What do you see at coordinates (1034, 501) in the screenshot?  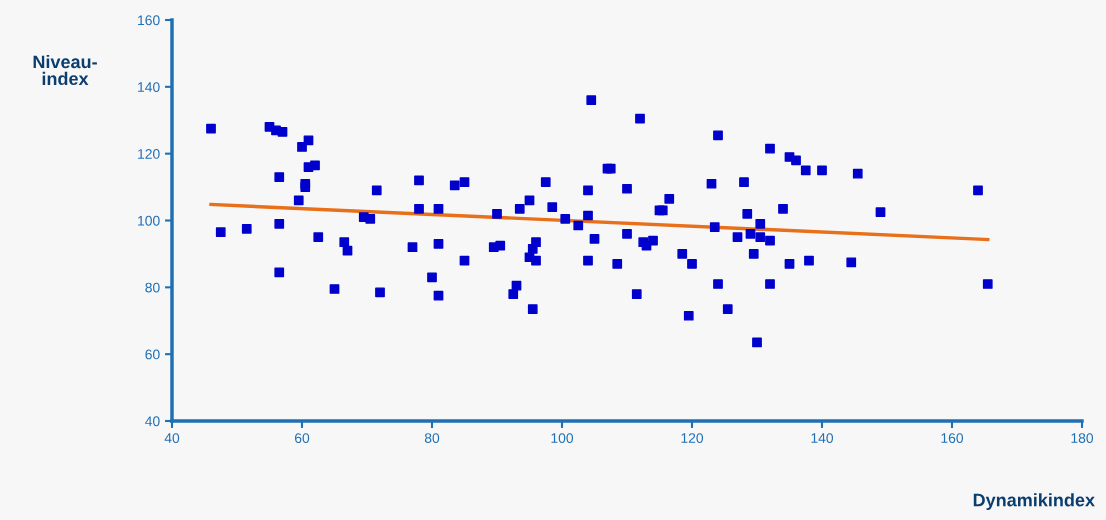 I see `x-axis-title: Dynamikindex` at bounding box center [1034, 501].